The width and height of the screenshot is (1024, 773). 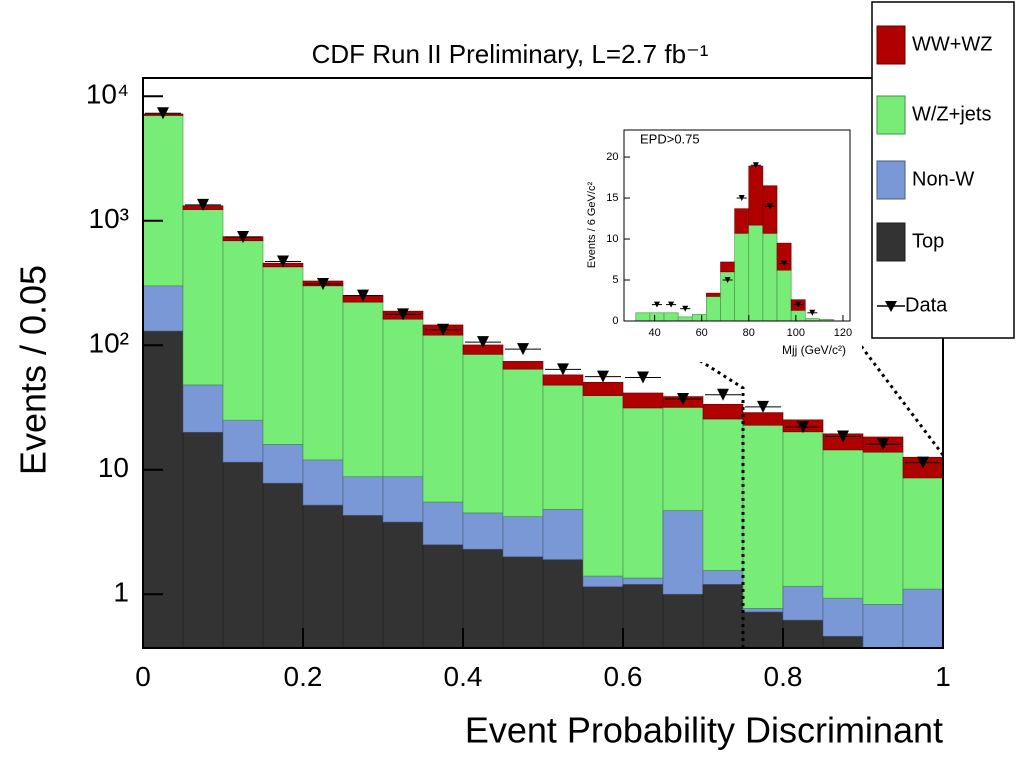 What do you see at coordinates (952, 44) in the screenshot?
I see `legend-label: WW+WZ` at bounding box center [952, 44].